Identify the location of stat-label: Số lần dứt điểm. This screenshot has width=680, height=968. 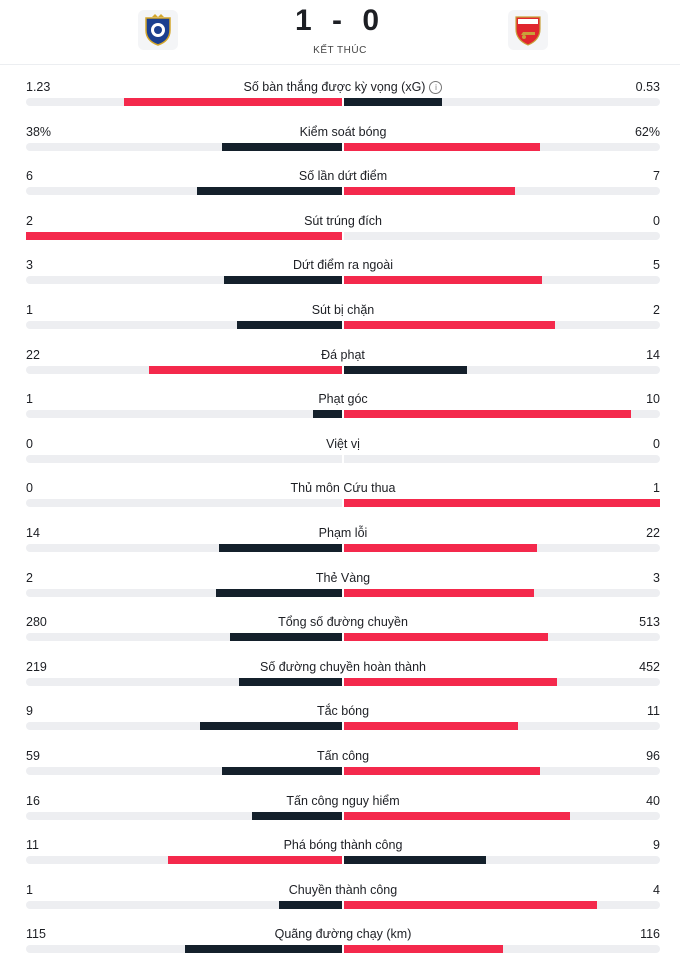
(343, 176).